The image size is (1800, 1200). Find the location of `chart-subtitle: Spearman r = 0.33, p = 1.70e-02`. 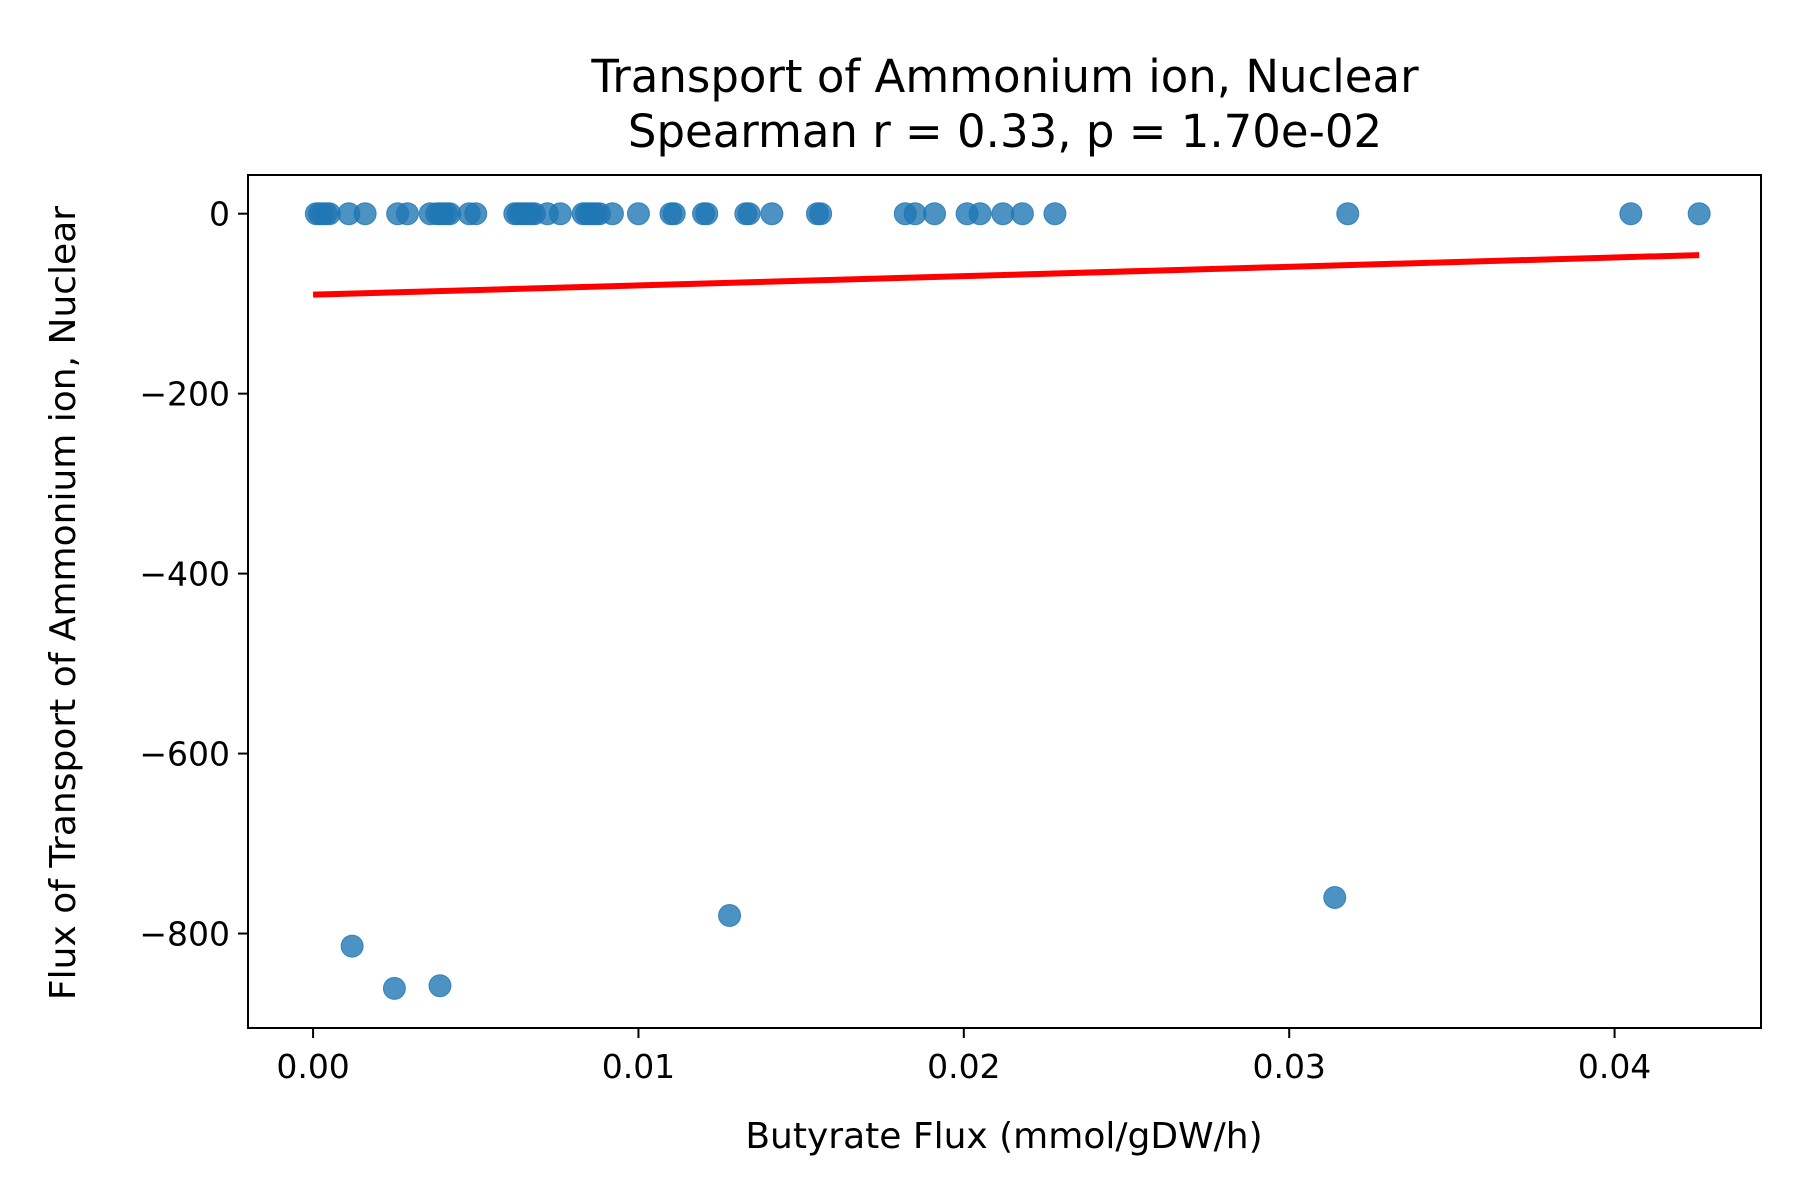

chart-subtitle: Spearman r = 0.33, p = 1.70e-02 is located at coordinates (1005, 131).